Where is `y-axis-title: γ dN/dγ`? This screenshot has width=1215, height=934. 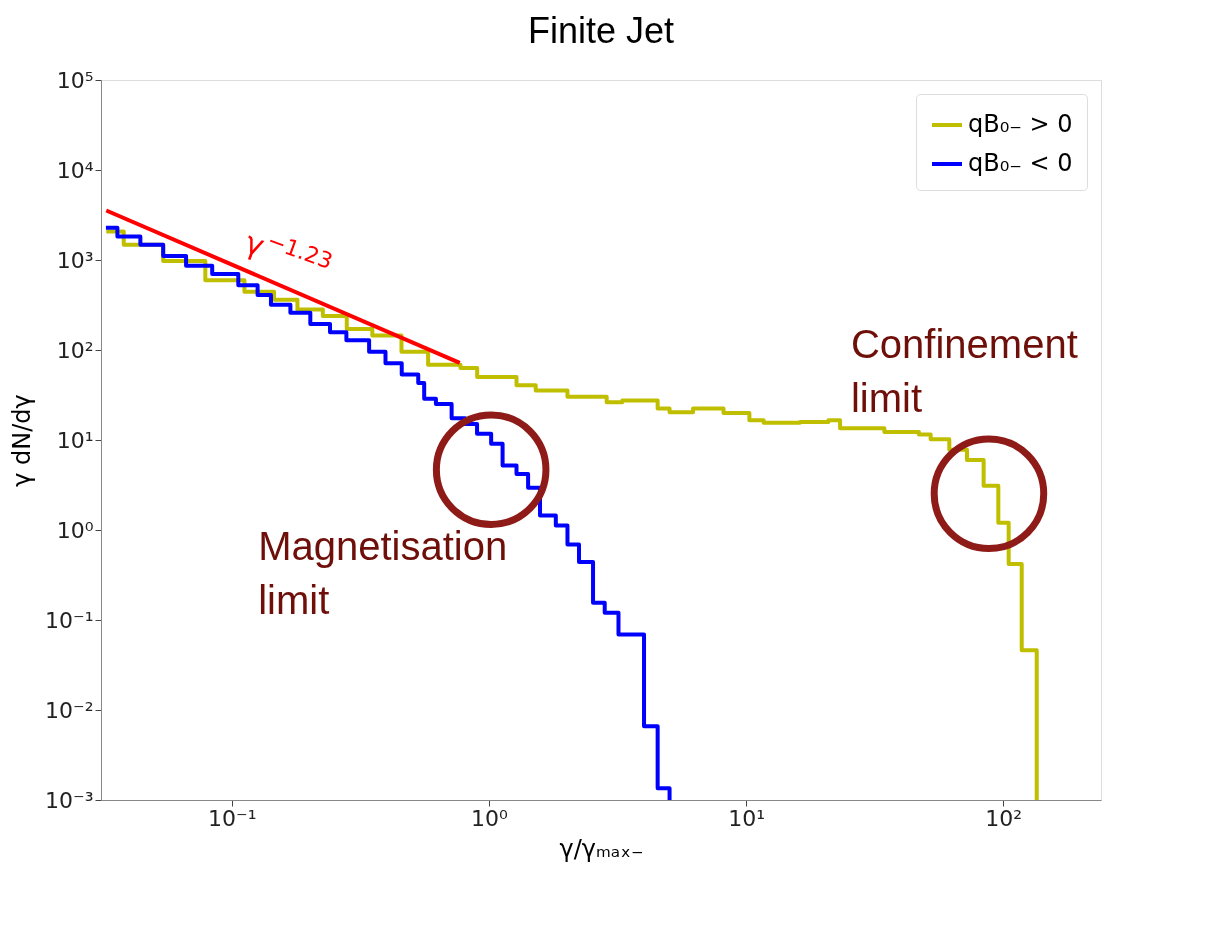 y-axis-title: γ dN/dγ is located at coordinates (22, 440).